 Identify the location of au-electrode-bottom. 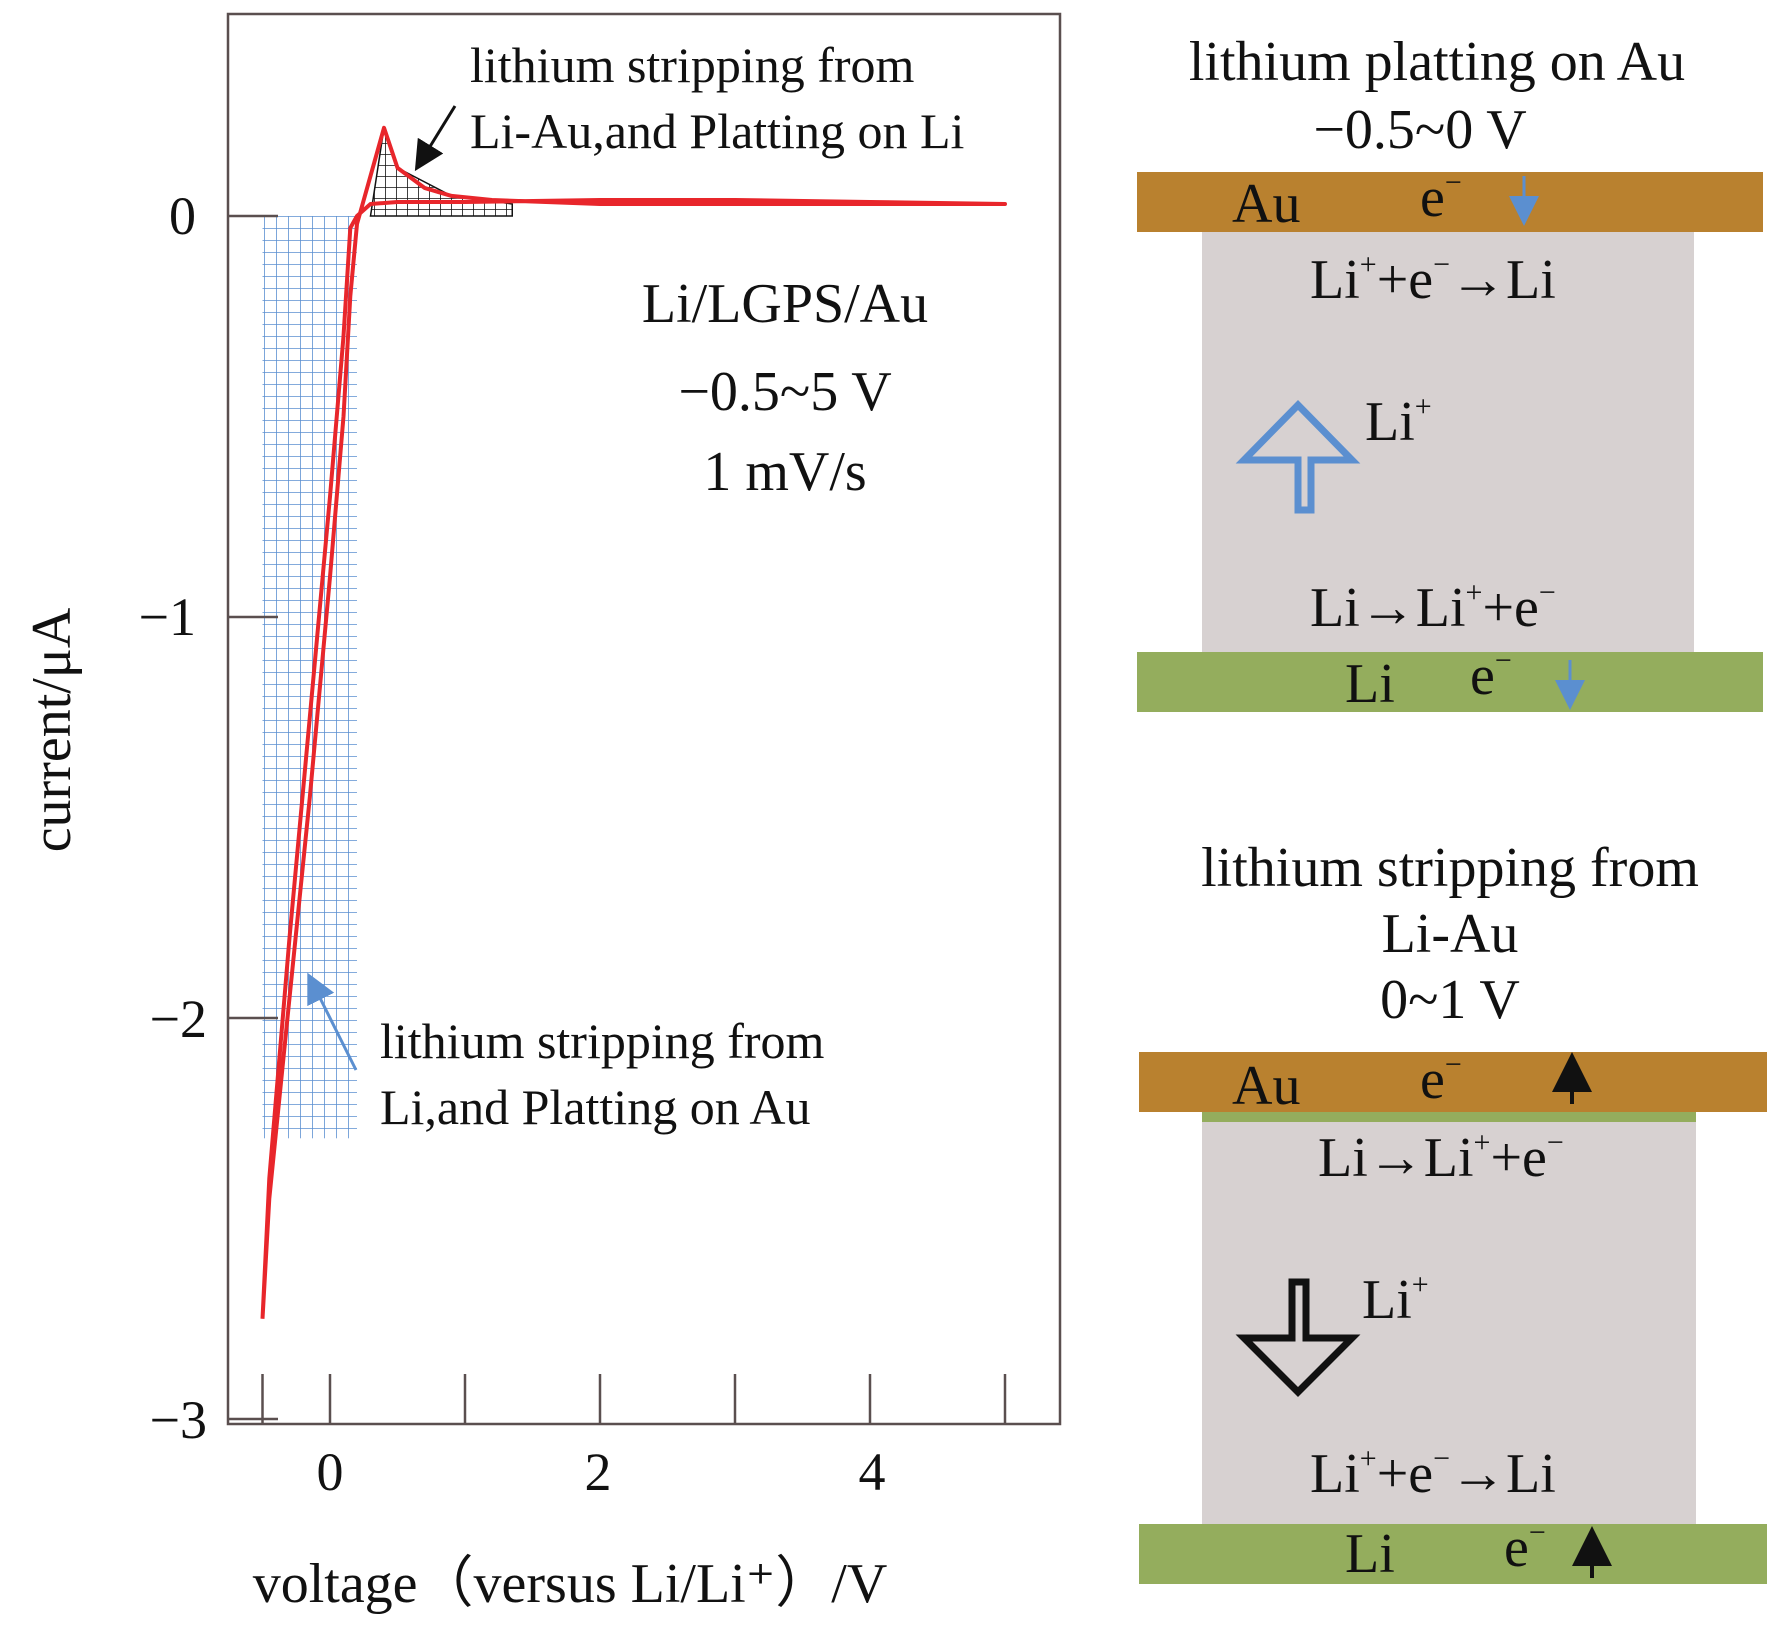
(1453, 1082).